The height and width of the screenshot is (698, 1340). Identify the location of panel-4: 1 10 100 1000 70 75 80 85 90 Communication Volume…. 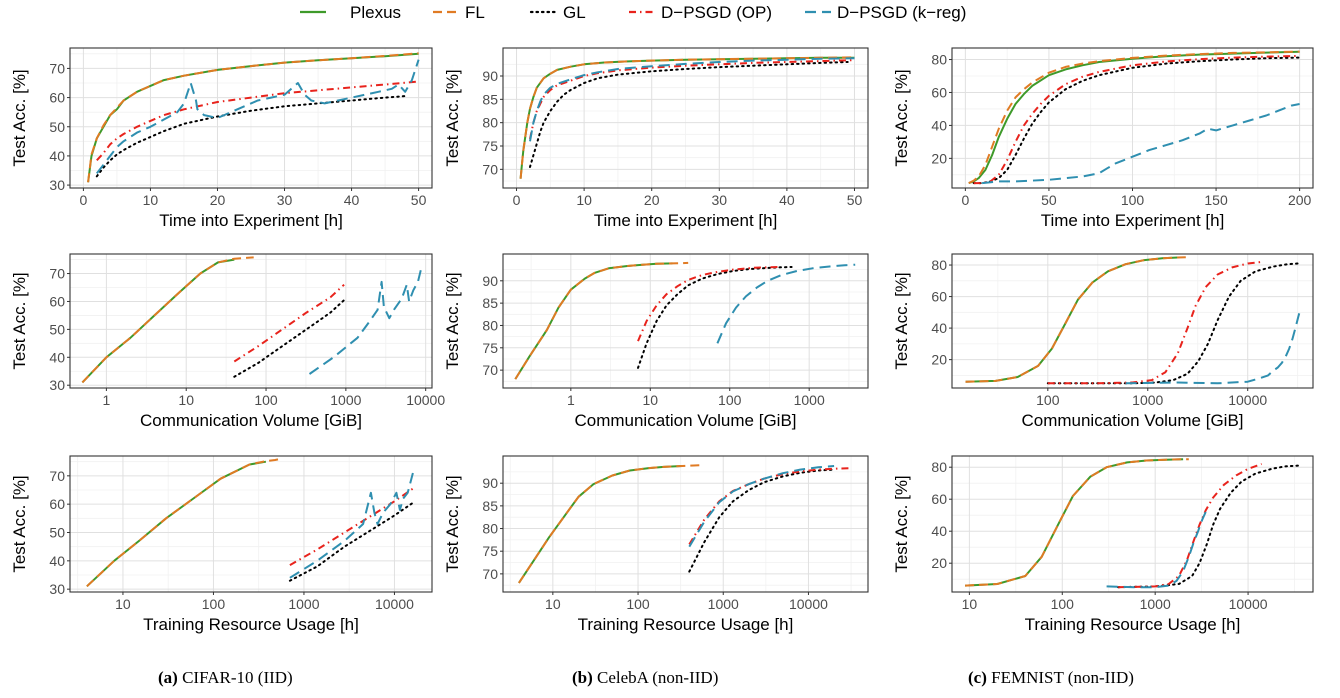
(656, 341).